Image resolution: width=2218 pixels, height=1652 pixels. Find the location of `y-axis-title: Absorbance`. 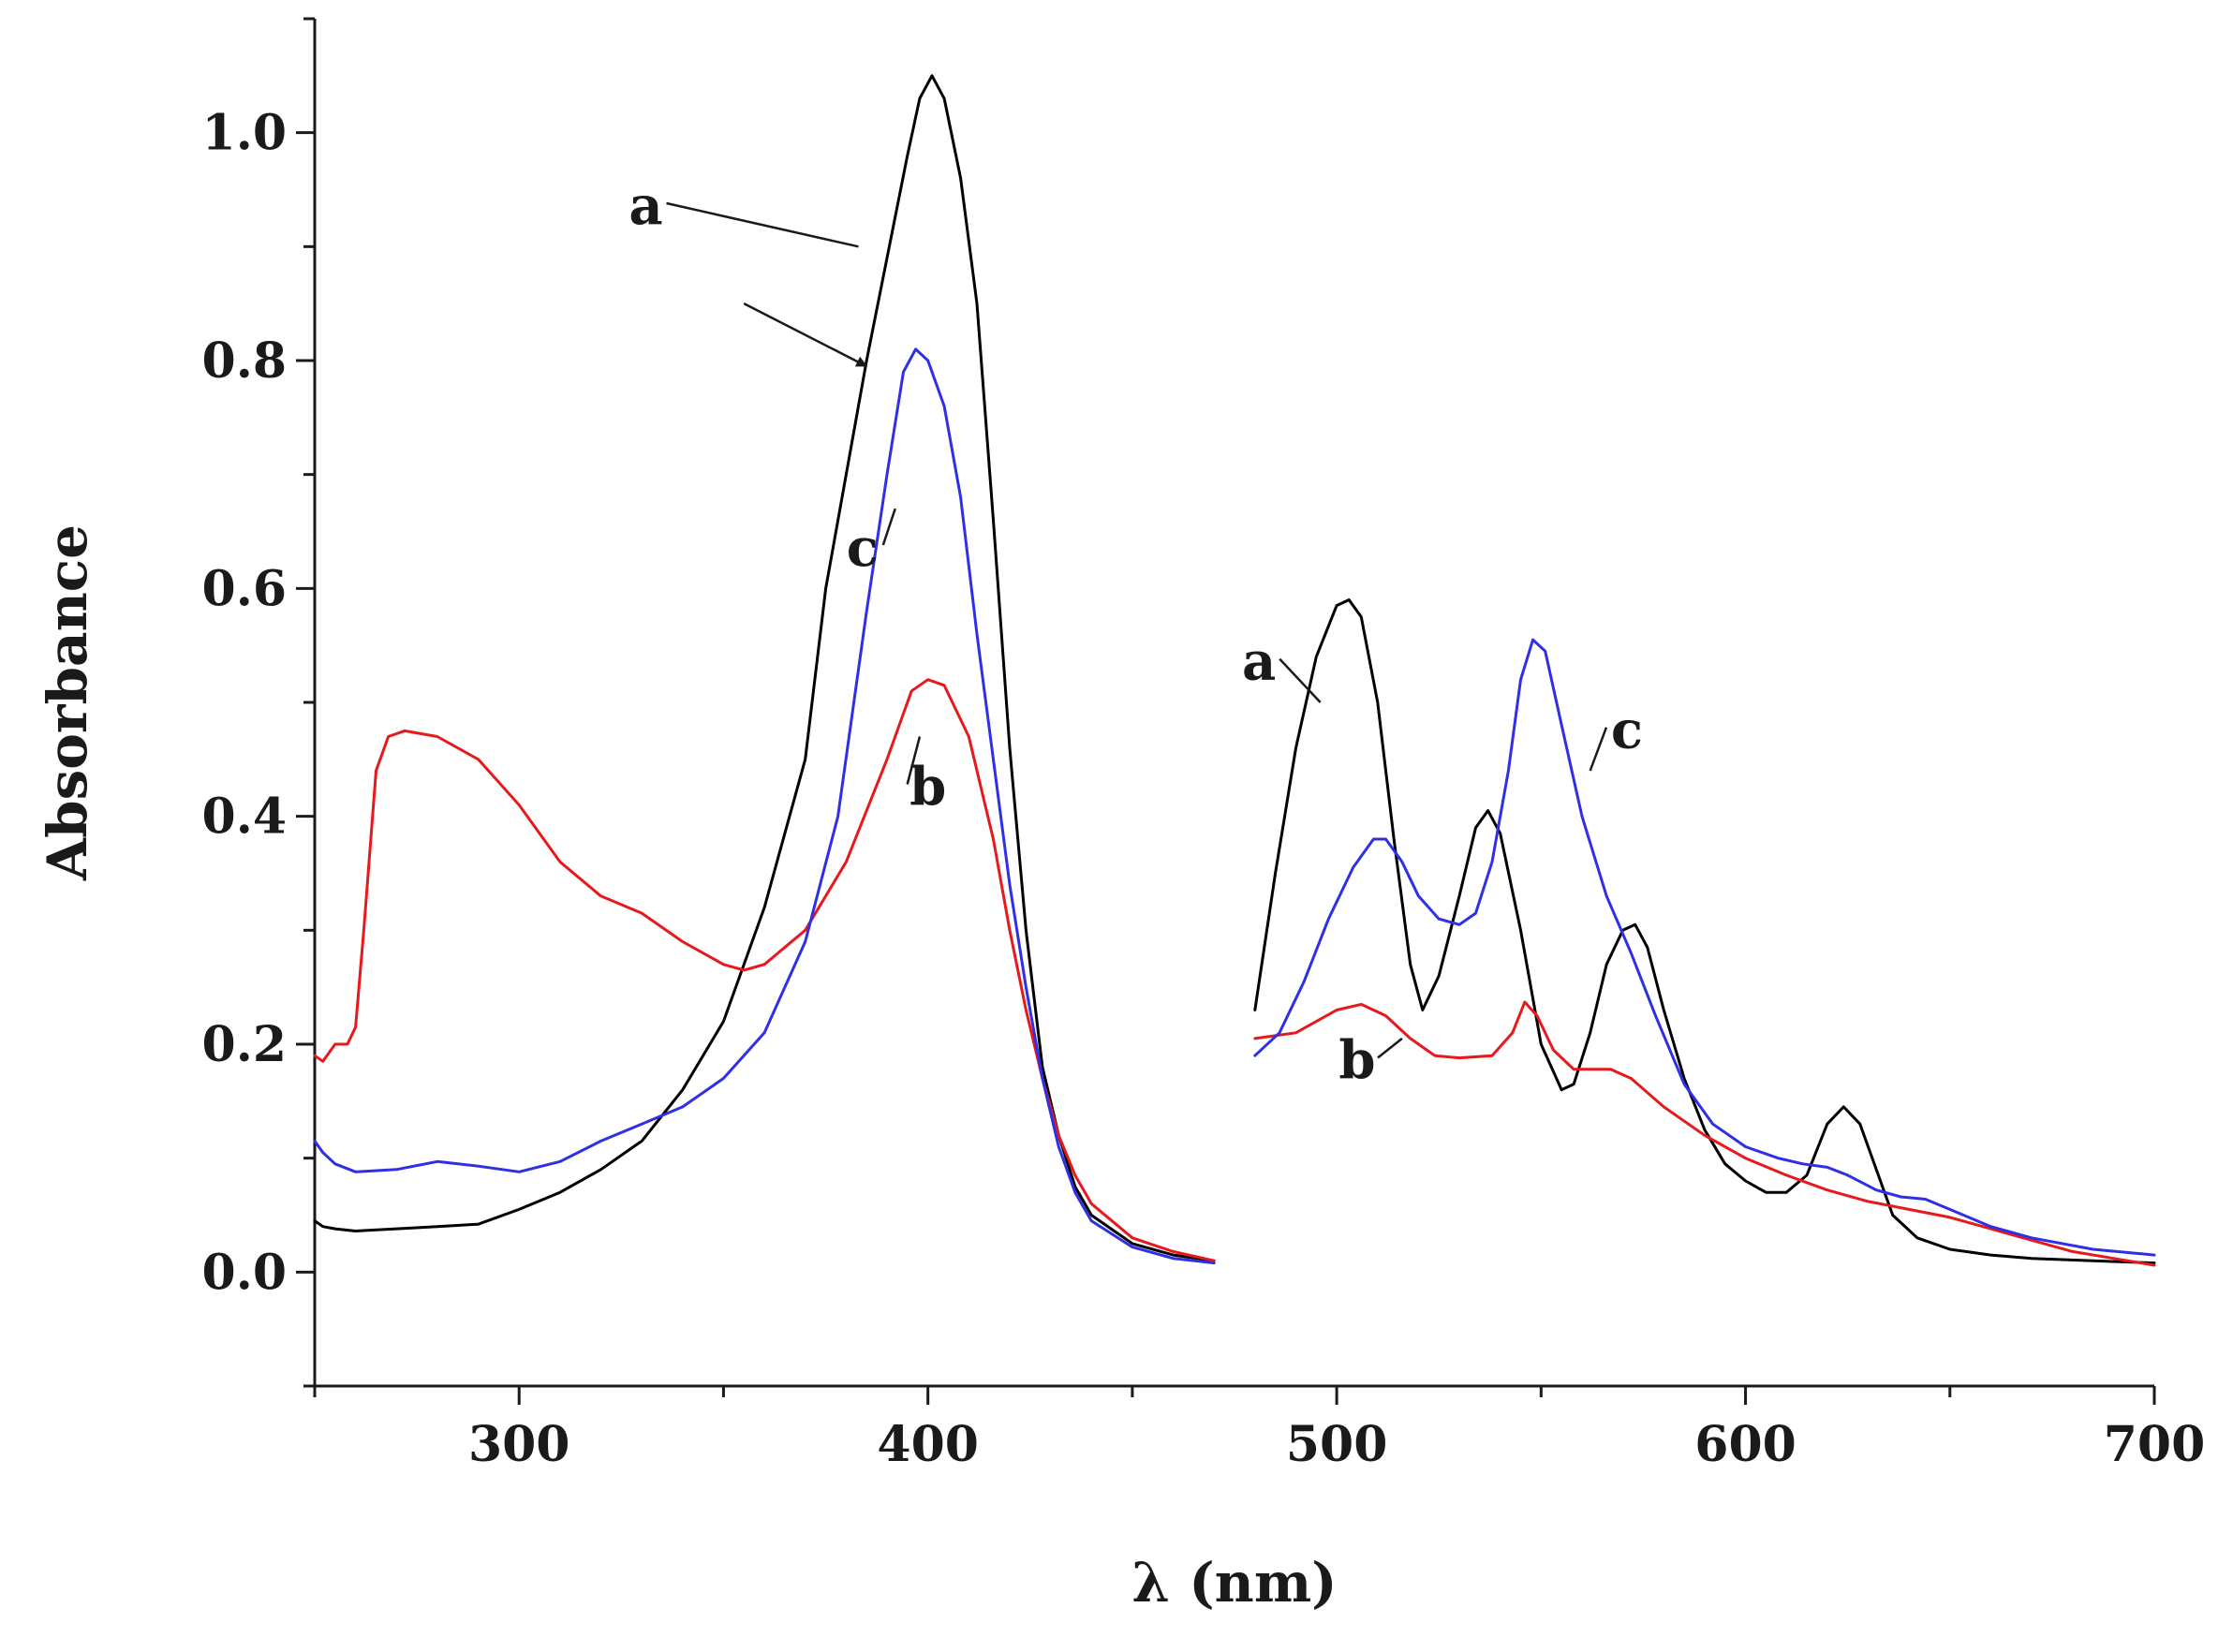

y-axis-title: Absorbance is located at coordinates (67, 703).